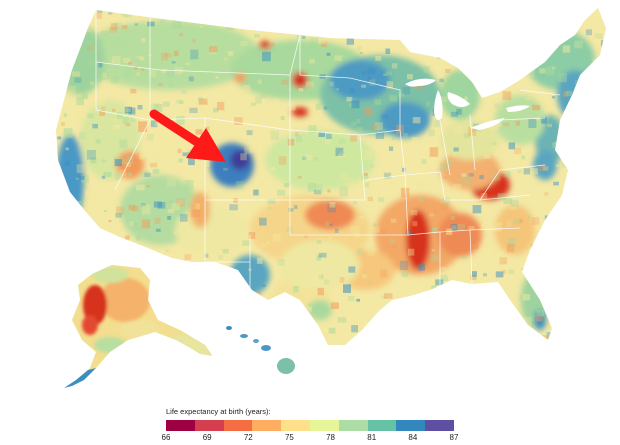  I want to click on legend-tick-label: 72, so click(248, 437).